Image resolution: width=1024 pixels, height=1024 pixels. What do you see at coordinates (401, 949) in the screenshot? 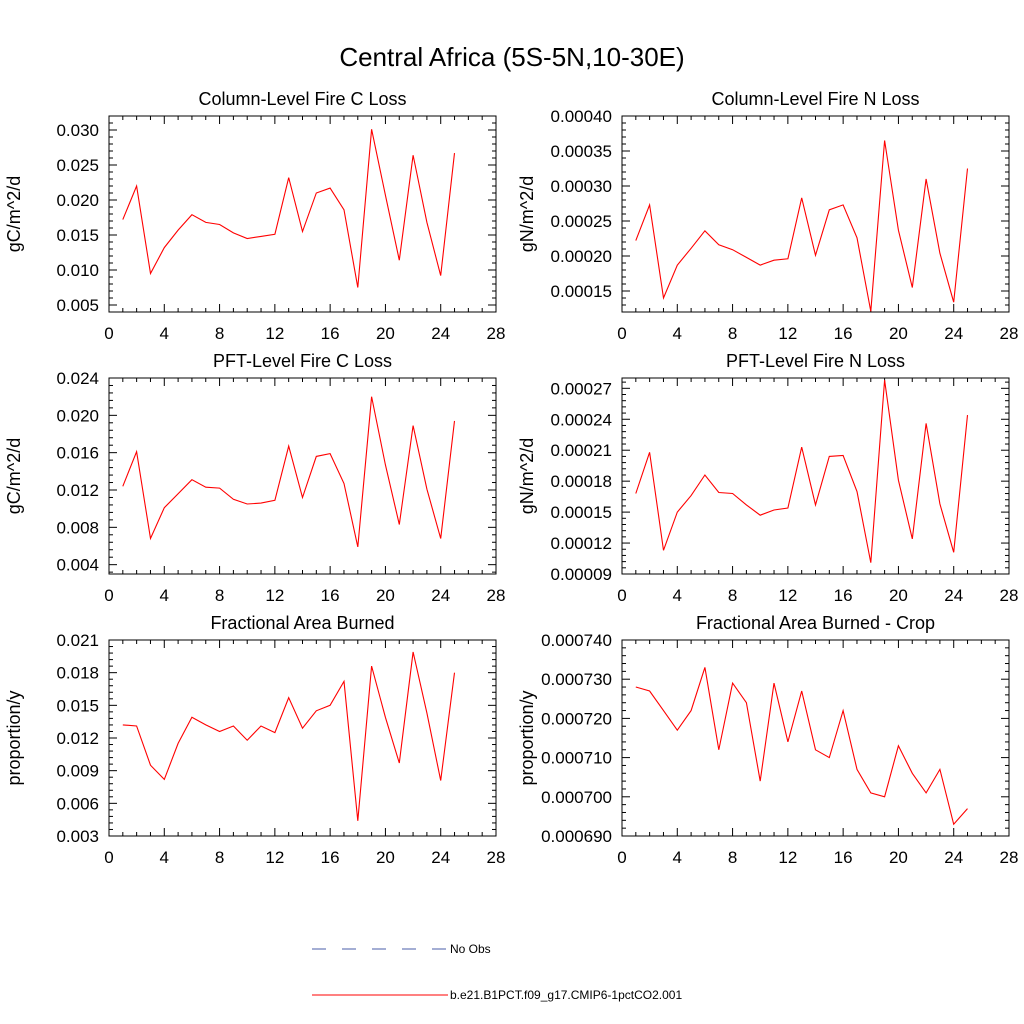
I see `legend-item-1: No Obs` at bounding box center [401, 949].